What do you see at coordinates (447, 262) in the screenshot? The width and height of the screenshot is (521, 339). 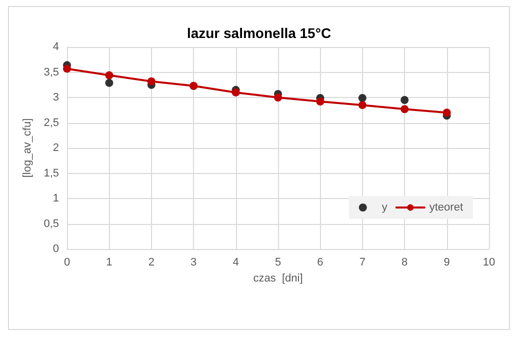 I see `x-tick-label: 9` at bounding box center [447, 262].